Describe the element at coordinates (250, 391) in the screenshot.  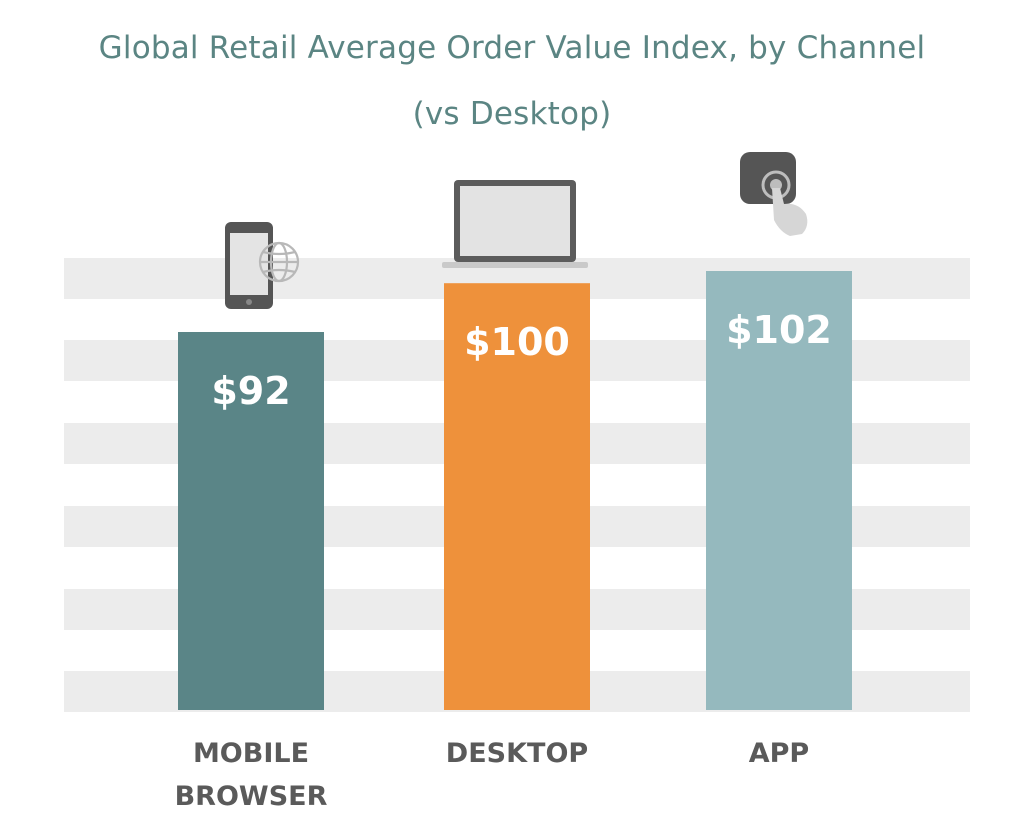
I see `bar-value-label: $92` at that location.